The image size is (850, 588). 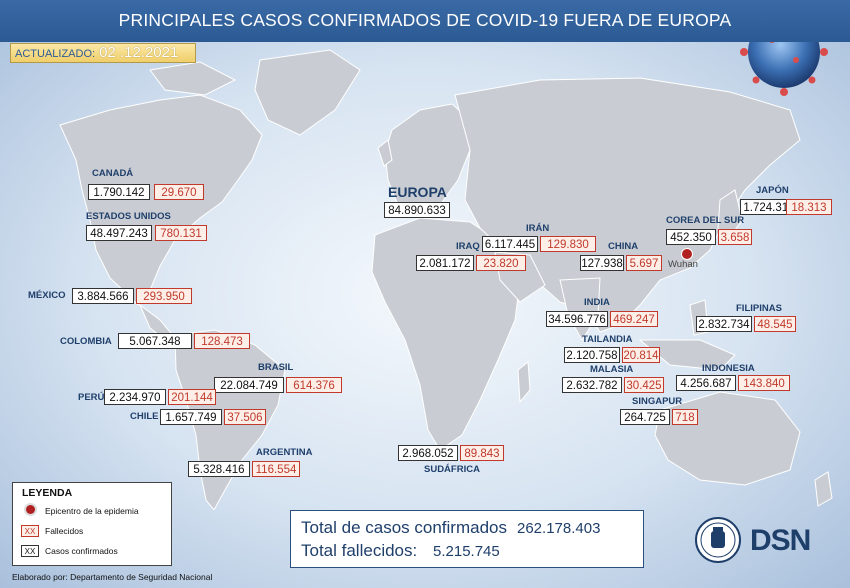 I want to click on legend-cases-swatch: XX, so click(x=30, y=551).